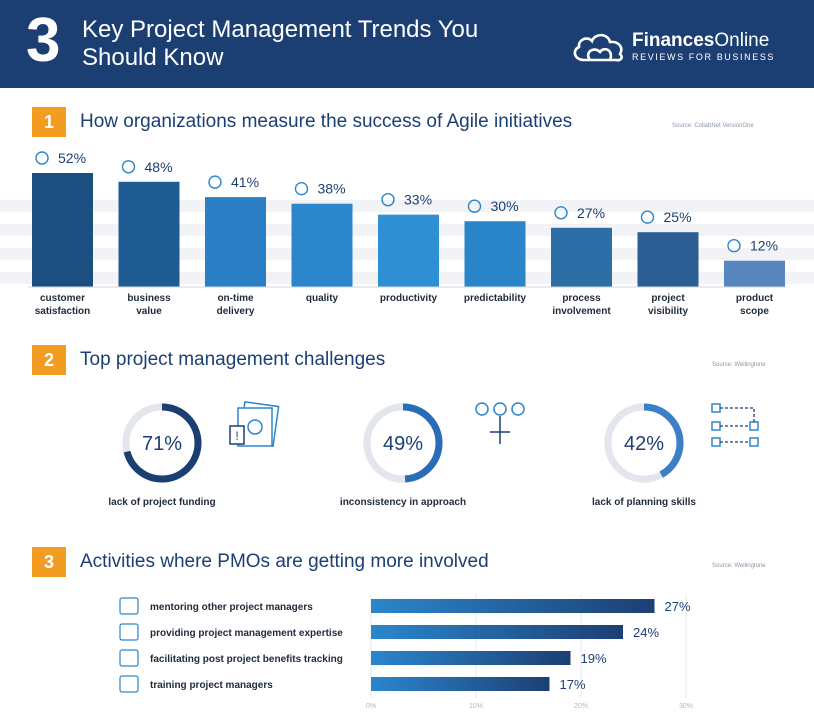 The image size is (814, 726). What do you see at coordinates (678, 217) in the screenshot?
I see `bar-value-label: 25%` at bounding box center [678, 217].